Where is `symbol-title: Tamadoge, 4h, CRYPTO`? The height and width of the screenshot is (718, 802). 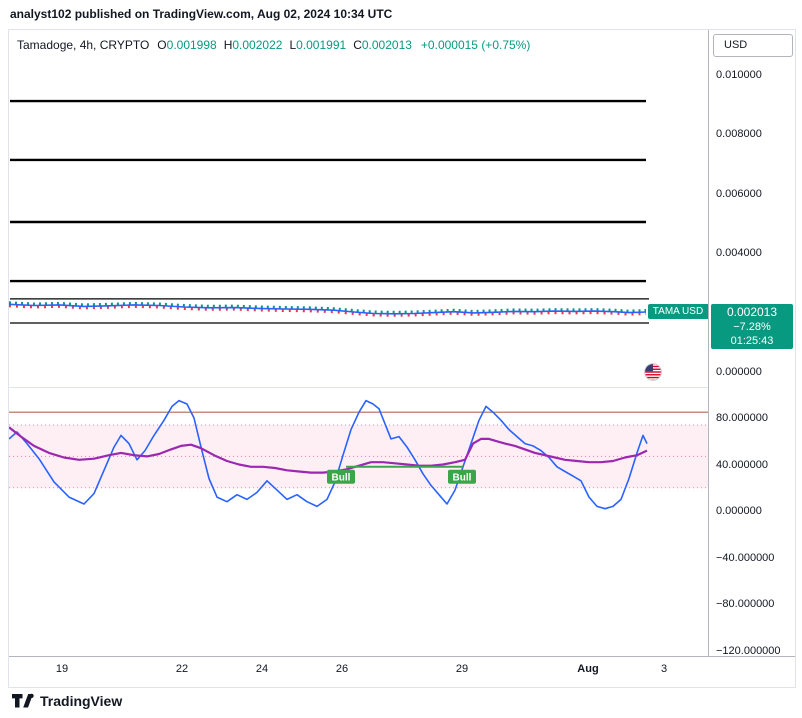
symbol-title: Tamadoge, 4h, CRYPTO is located at coordinates (83, 45).